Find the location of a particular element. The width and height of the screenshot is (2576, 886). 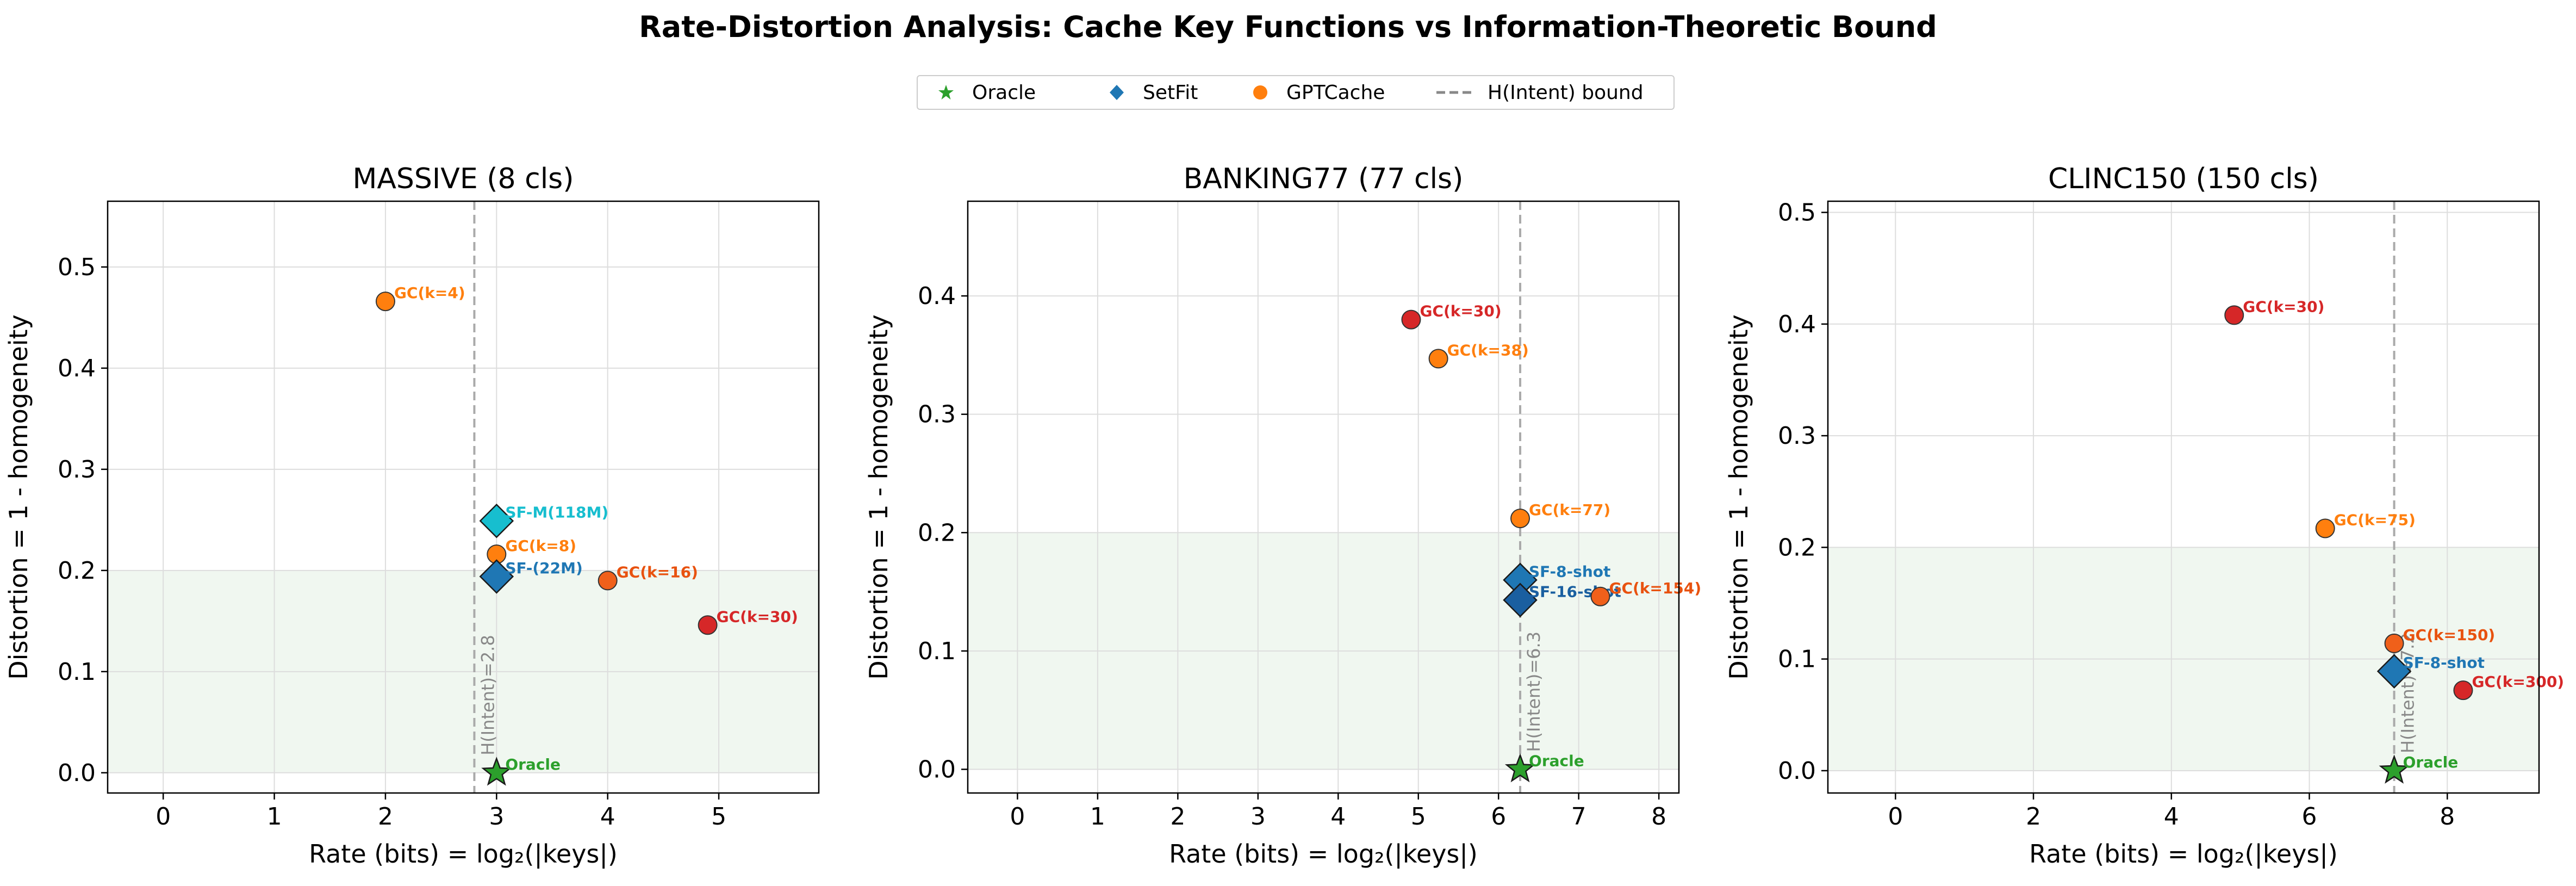

chart-title: MASSIVE (8 cls) is located at coordinates (463, 179).